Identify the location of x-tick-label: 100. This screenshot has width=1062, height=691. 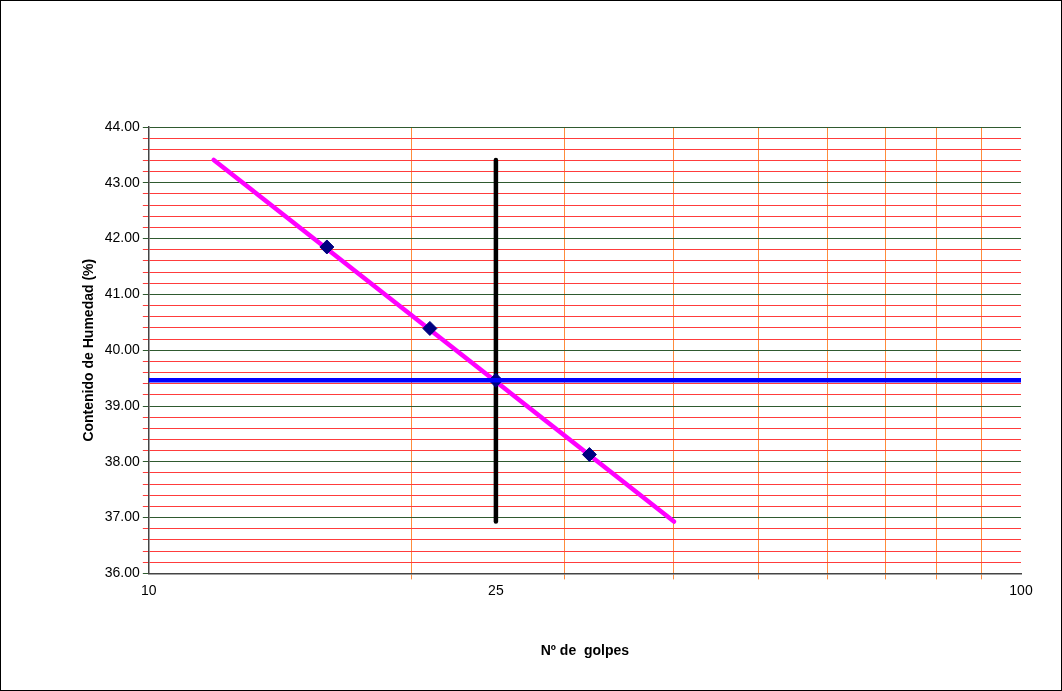
(1021, 589).